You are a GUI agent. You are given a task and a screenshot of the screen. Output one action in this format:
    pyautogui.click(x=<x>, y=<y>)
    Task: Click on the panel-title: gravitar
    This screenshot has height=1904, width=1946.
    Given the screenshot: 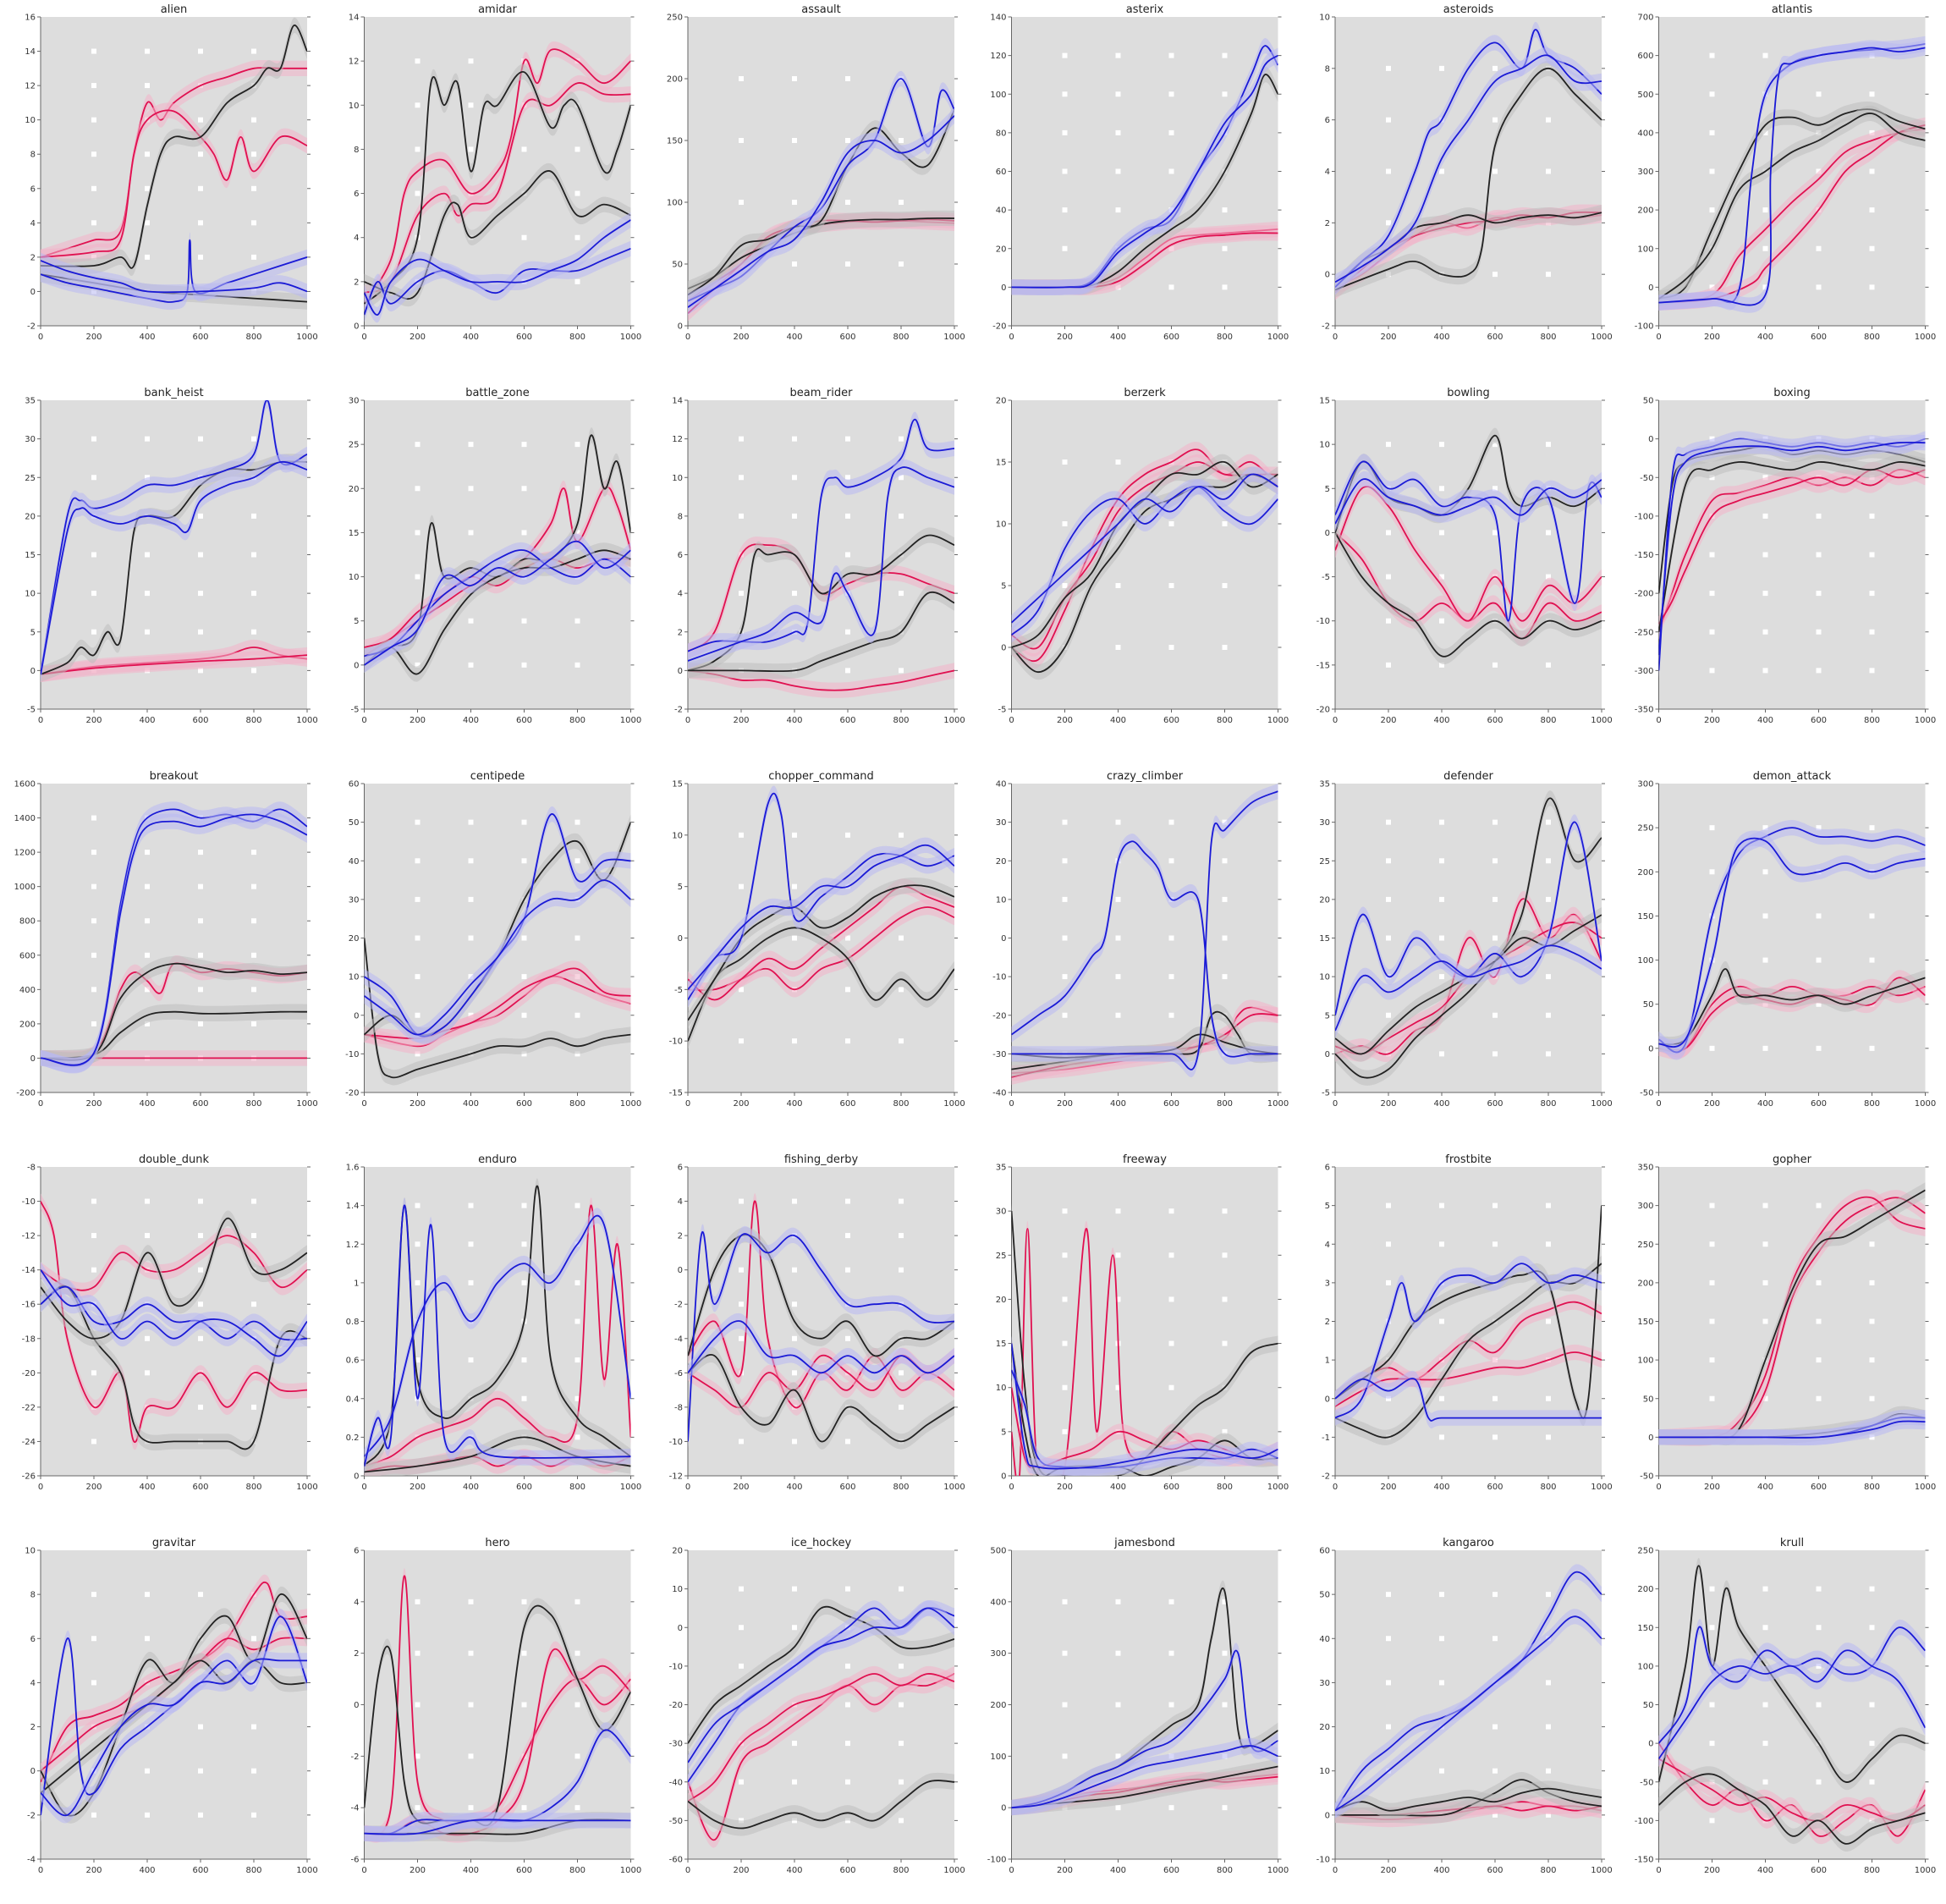 What is the action you would take?
    pyautogui.click(x=174, y=1543)
    